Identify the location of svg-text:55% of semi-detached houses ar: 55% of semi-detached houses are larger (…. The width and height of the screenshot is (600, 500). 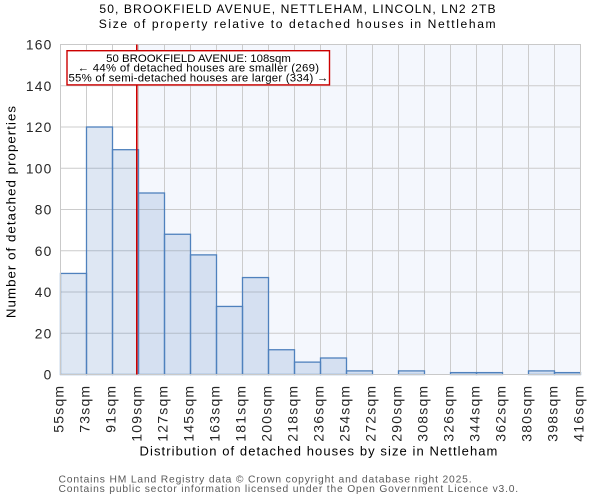
(198, 79).